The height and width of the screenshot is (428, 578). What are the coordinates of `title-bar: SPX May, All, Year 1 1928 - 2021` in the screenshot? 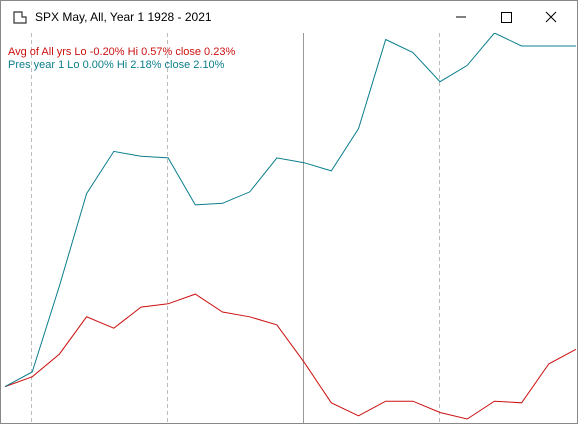 It's located at (289, 17).